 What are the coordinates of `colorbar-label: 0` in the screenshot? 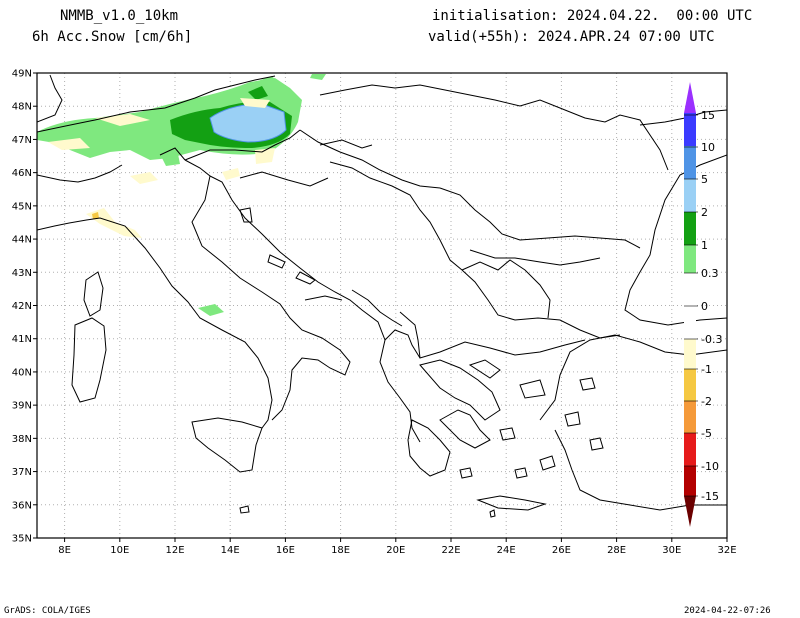 It's located at (704, 306).